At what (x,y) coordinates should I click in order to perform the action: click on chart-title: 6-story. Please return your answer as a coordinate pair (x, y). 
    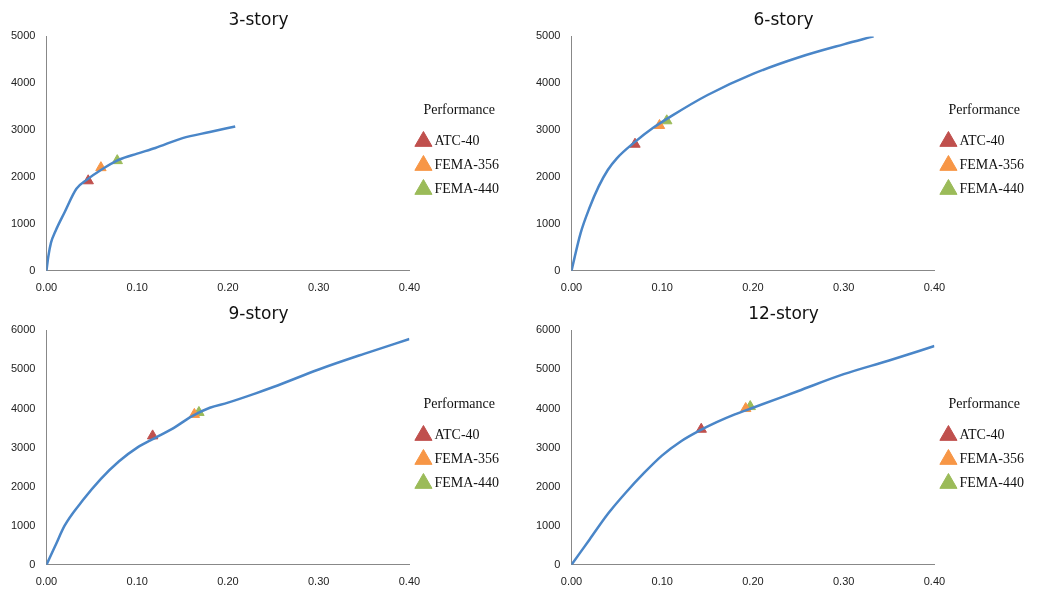
    Looking at the image, I should click on (783, 18).